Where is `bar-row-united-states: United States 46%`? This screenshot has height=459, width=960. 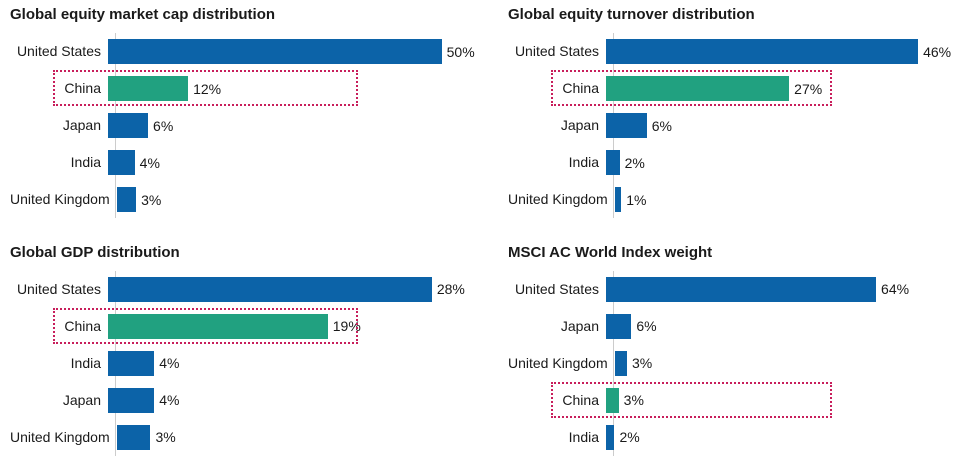
bar-row-united-states: United States 46% is located at coordinates (730, 51).